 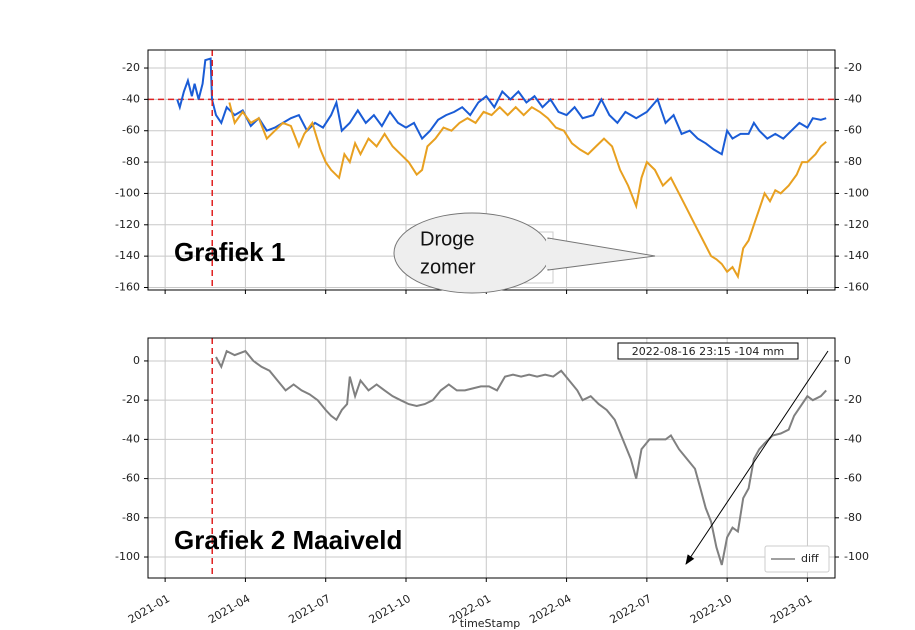 I want to click on annotation-box, so click(x=708, y=351).